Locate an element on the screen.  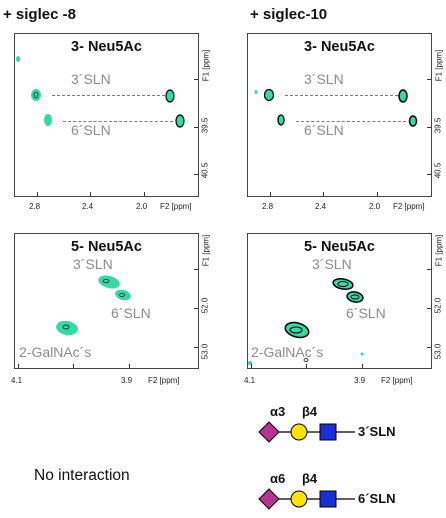
panel-3neu5ac-siglec8: 3- Neu5Ac 3´SLN 6´SLN is located at coordinates (106, 115).